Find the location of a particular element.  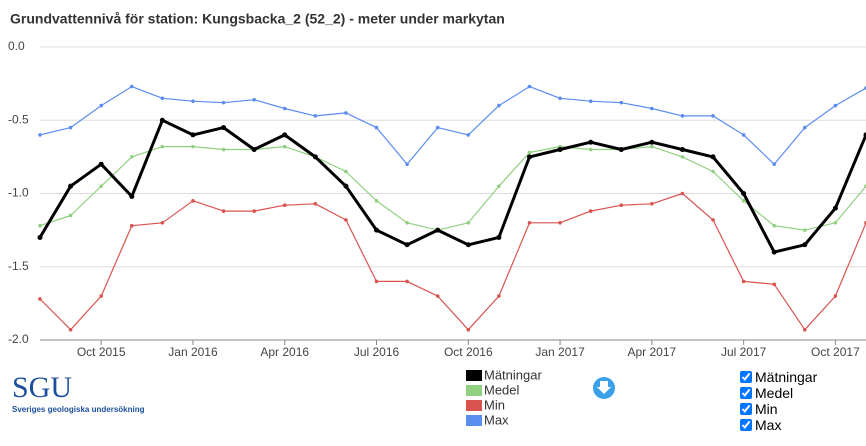

y-tick-label: -1.0 is located at coordinates (18, 193).